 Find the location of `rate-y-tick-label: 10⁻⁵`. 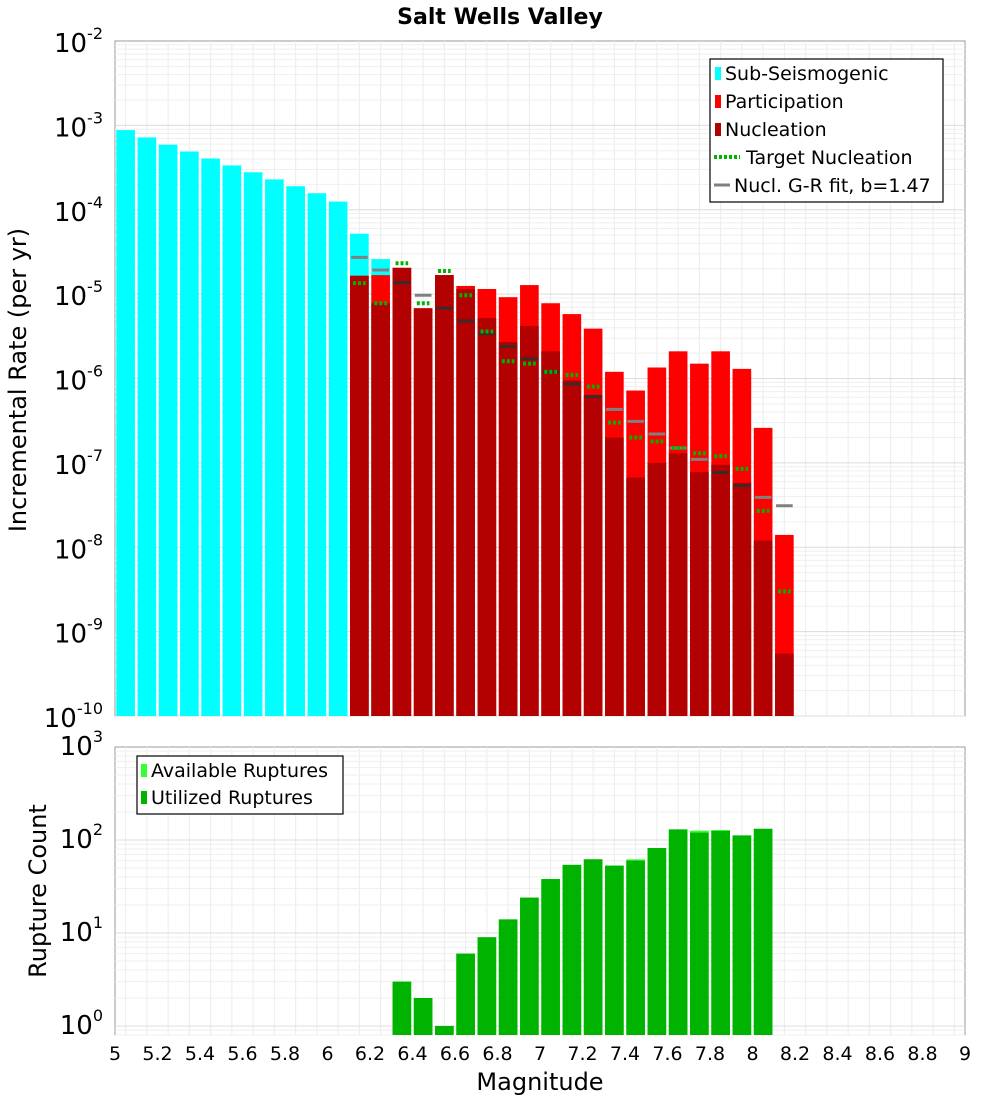

rate-y-tick-label: 10⁻⁵ is located at coordinates (78, 294).